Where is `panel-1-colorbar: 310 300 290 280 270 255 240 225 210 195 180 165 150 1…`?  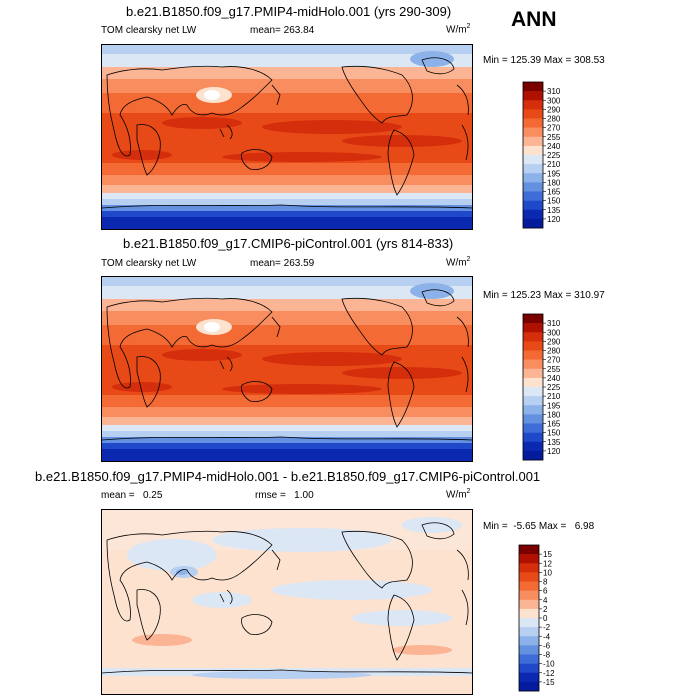
panel-1-colorbar: 310 300 290 280 270 255 240 225 210 195 180 165 150 1… is located at coordinates (542, 155).